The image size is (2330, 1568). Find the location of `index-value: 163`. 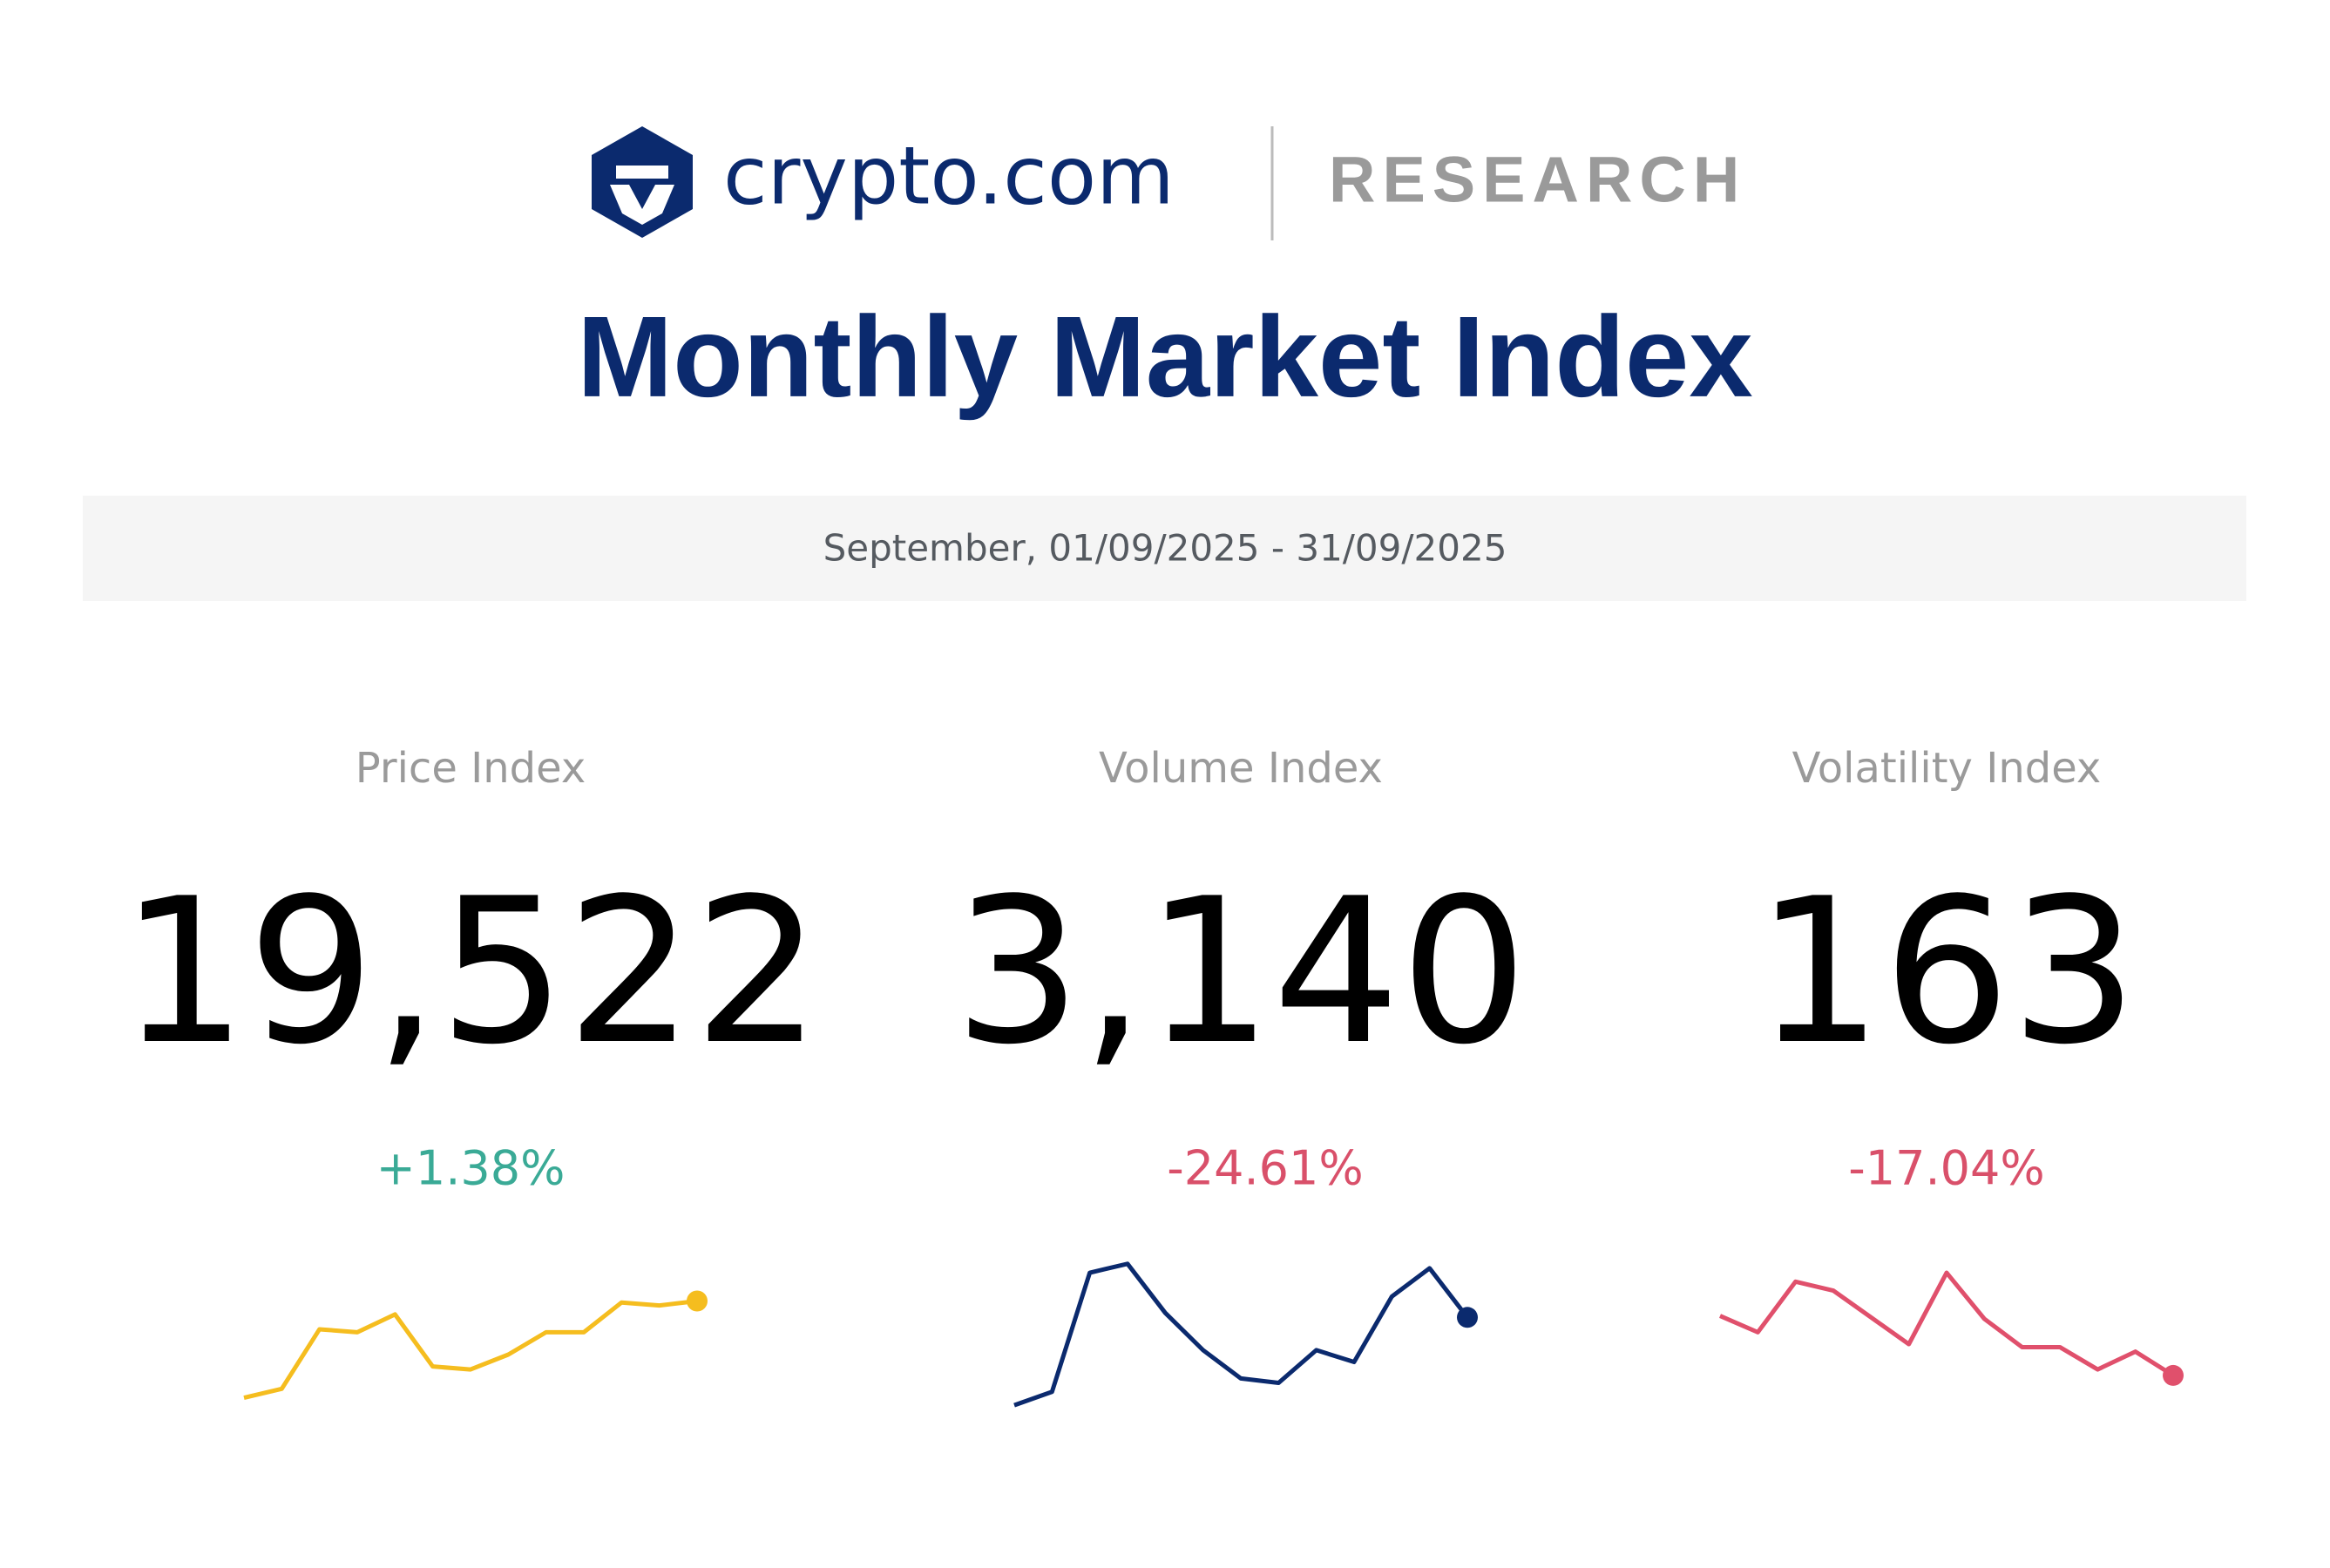

index-value: 163 is located at coordinates (1947, 973).